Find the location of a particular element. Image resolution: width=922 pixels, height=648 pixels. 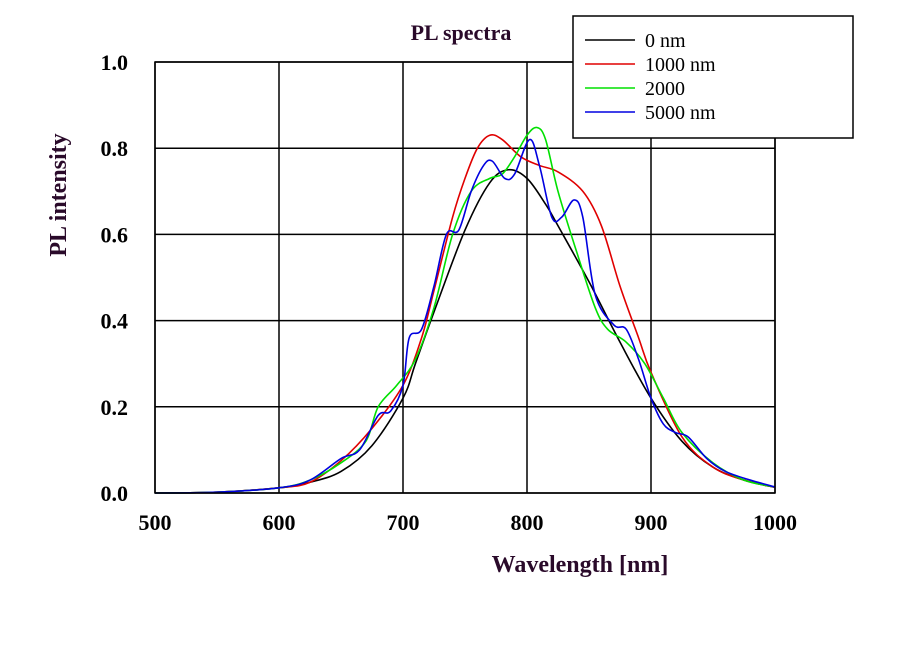

x-tick-labels: 500 600 700 800 900 1000 is located at coordinates (468, 522).